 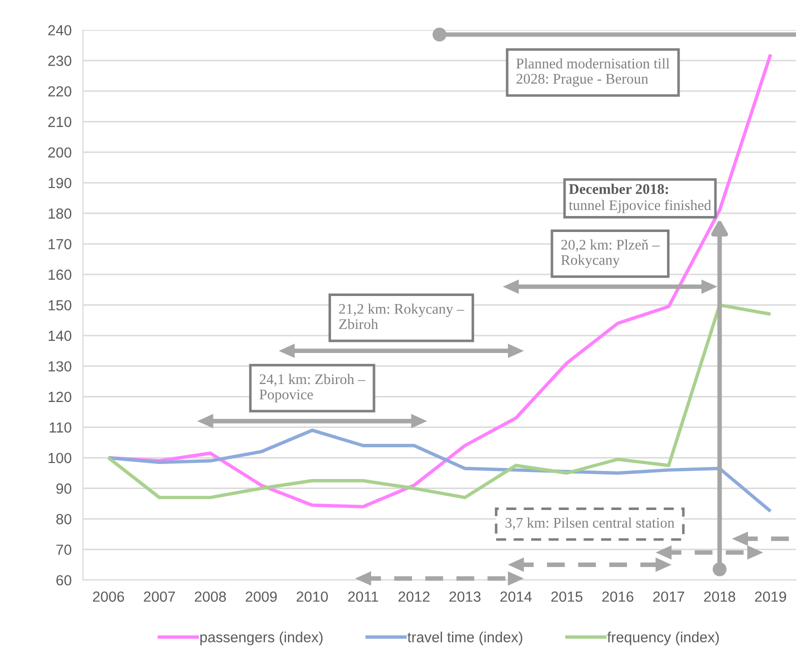 What do you see at coordinates (414, 596) in the screenshot?
I see `x-tick-label: 2012` at bounding box center [414, 596].